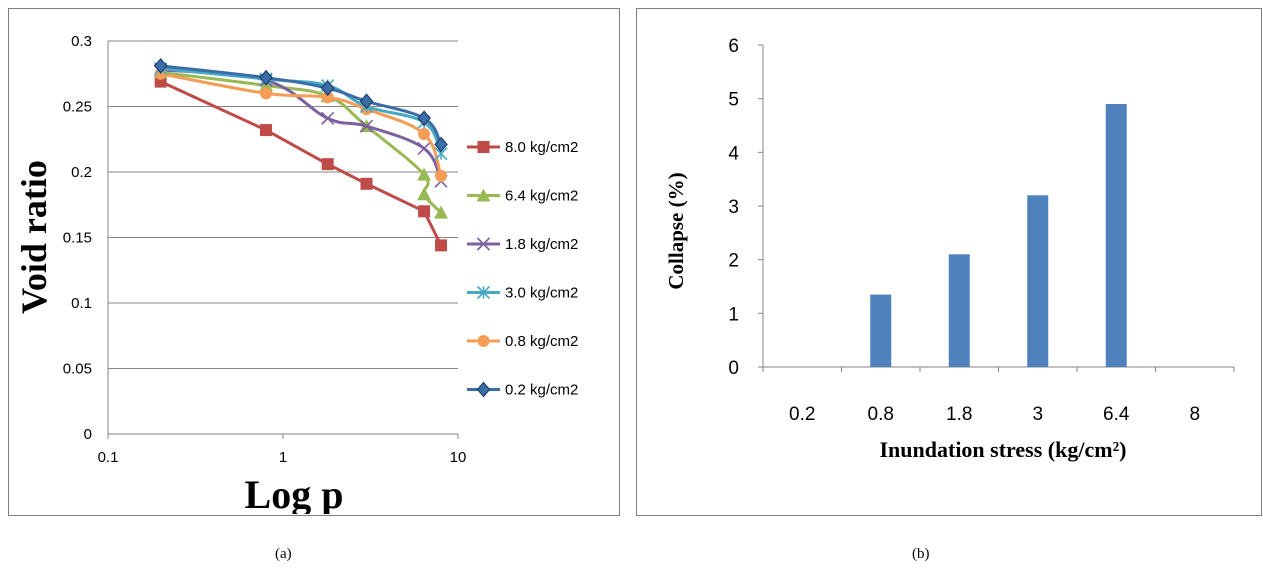 Image resolution: width=1263 pixels, height=572 pixels. Describe the element at coordinates (802, 414) in the screenshot. I see `x-tick-label: 0.2` at that location.